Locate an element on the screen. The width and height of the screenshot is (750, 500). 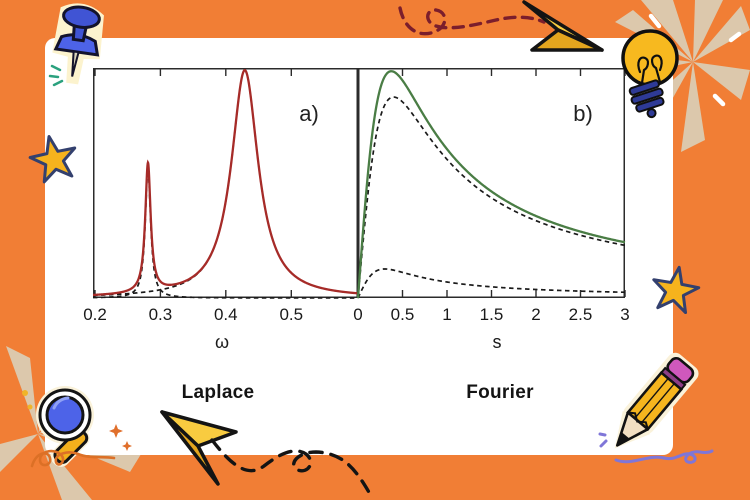
x-tick-label: 2.5 is located at coordinates (581, 314).